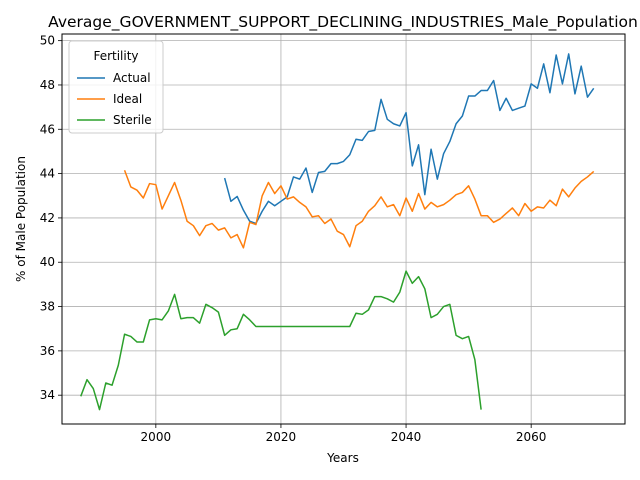  I want to click on legend-title: Fertility, so click(115, 56).